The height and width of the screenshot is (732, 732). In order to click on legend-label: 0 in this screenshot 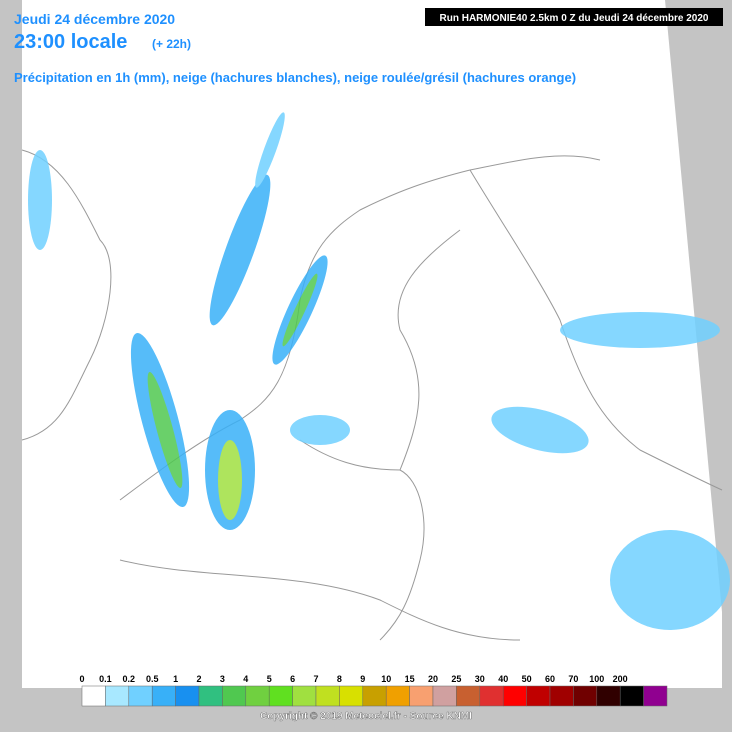, I will do `click(81, 679)`.